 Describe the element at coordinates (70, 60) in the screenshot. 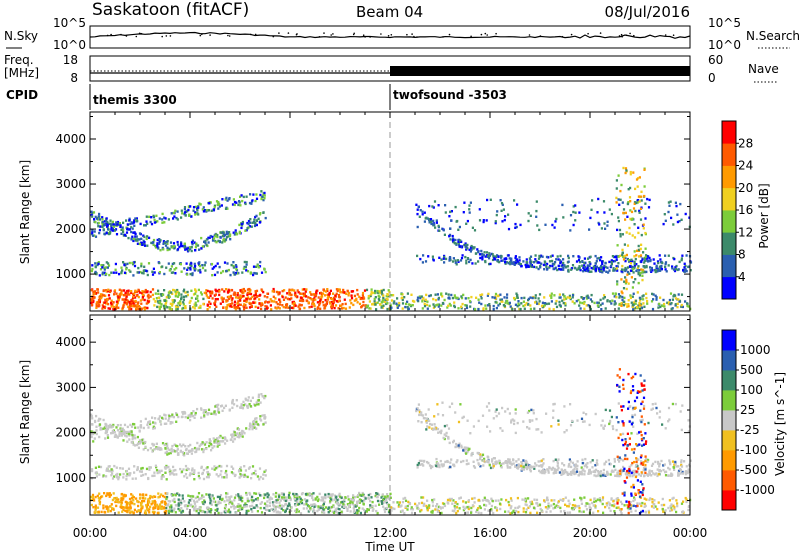

I see `freq-tick-top: 18` at that location.